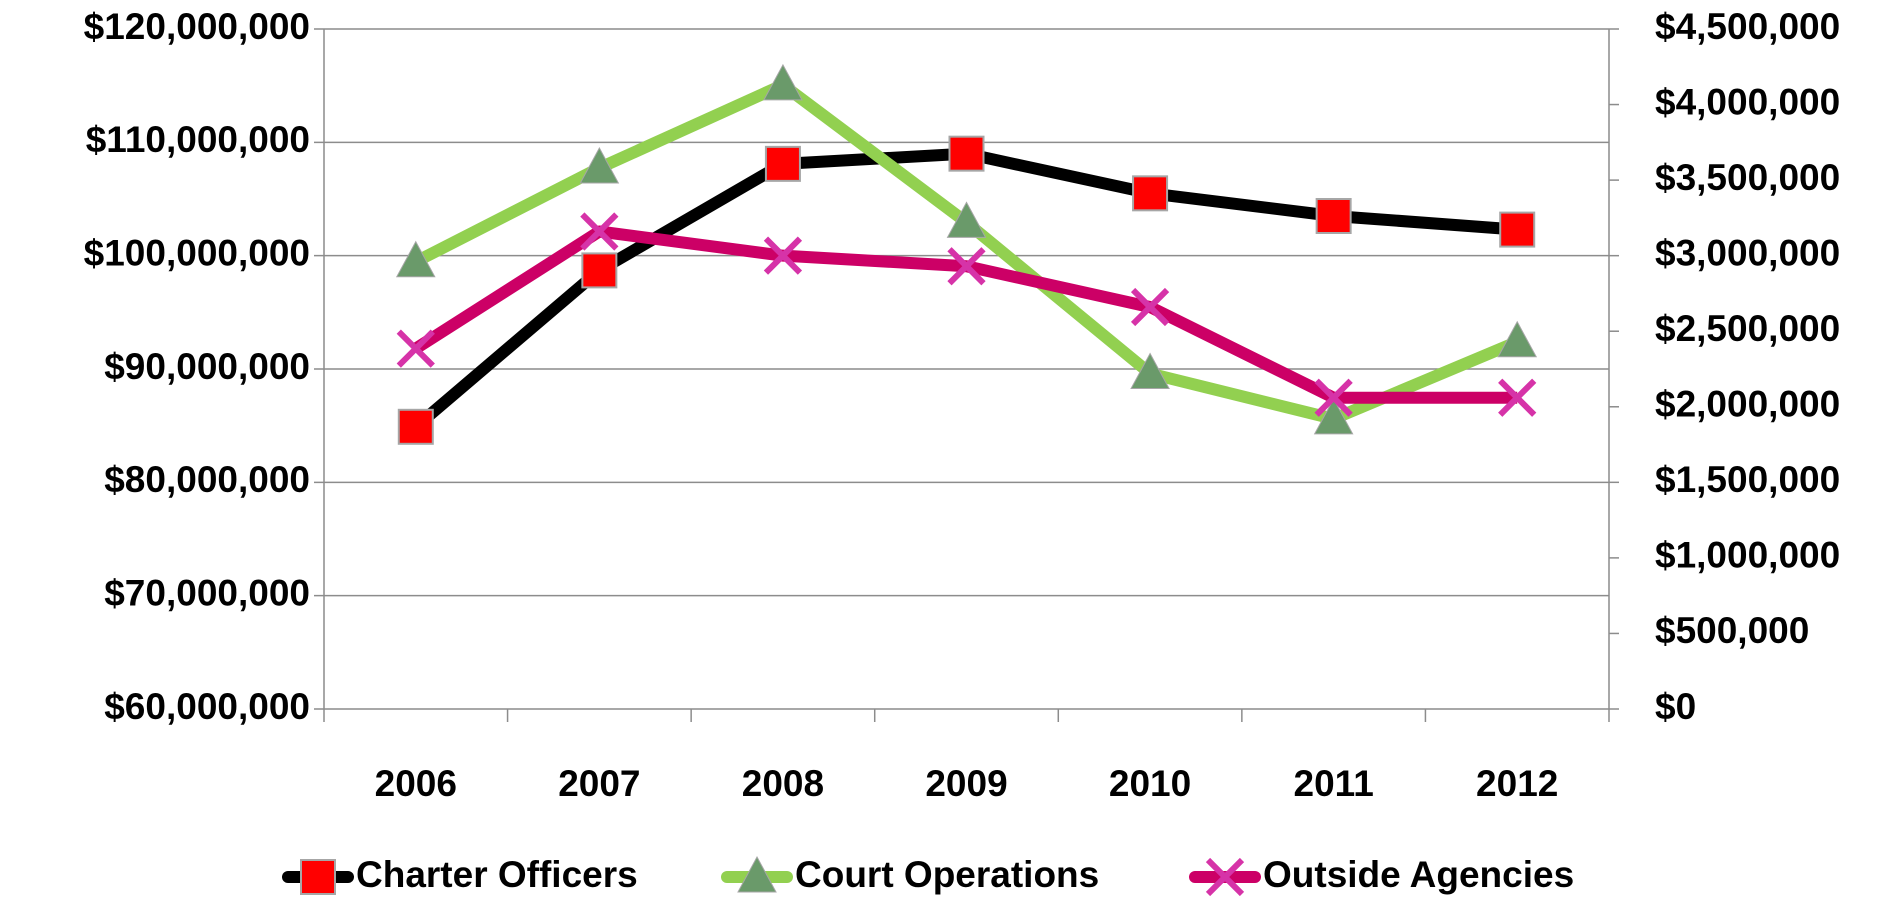  I want to click on y2-tick-label: $2,500,000, so click(1747, 328).